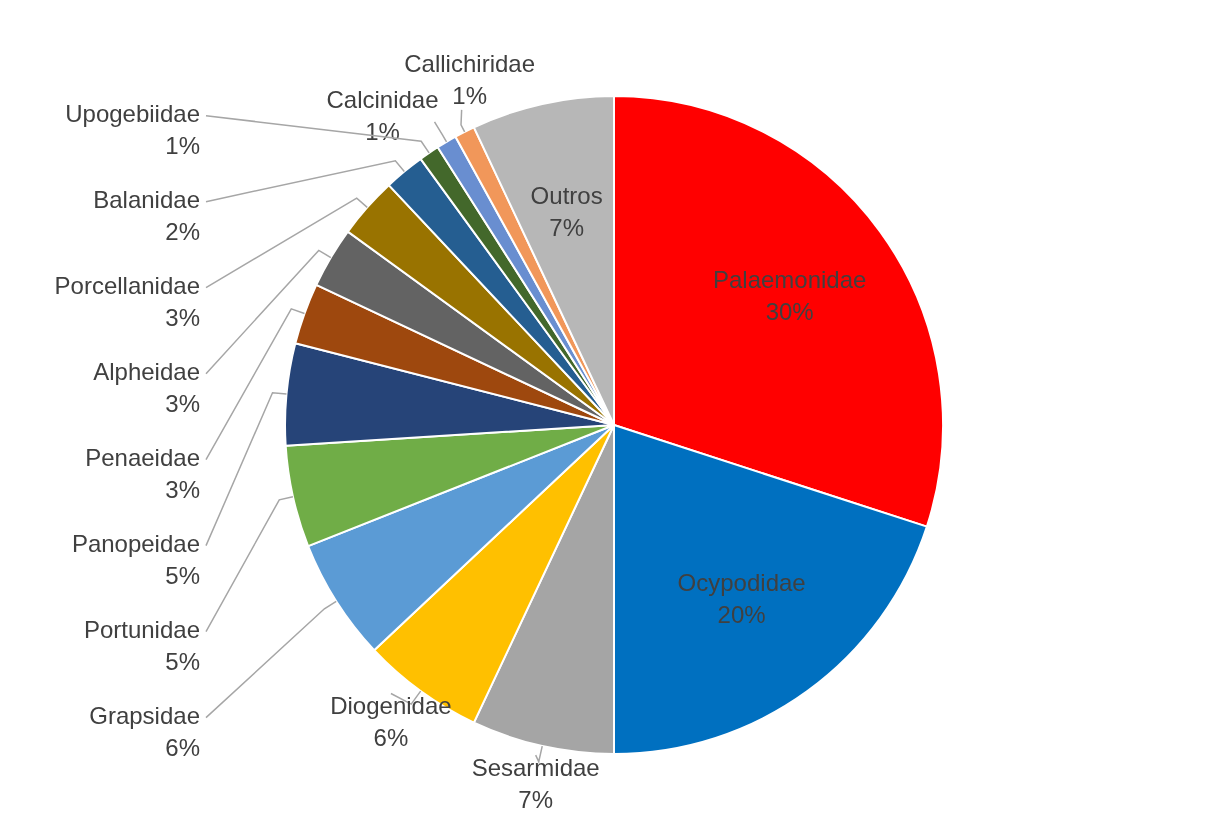 This screenshot has width=1206, height=827. Describe the element at coordinates (535, 767) in the screenshot. I see `slice-label: Sesarmidae` at that location.